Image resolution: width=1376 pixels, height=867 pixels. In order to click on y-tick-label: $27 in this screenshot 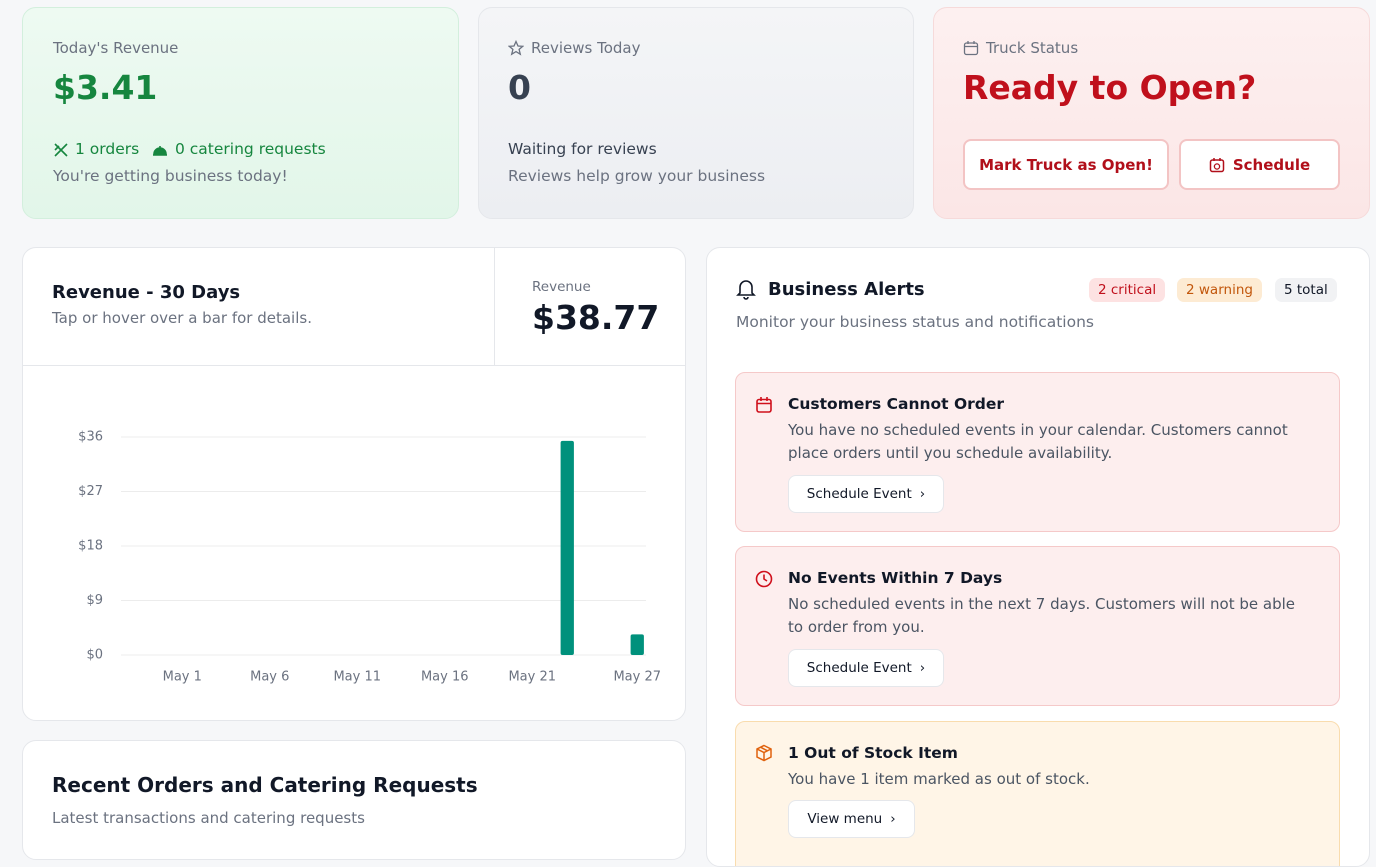, I will do `click(90, 491)`.